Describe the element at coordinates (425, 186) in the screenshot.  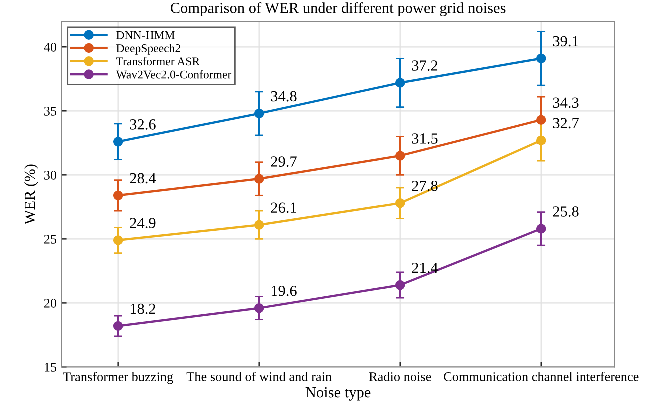
I see `data-label: 27.8` at that location.